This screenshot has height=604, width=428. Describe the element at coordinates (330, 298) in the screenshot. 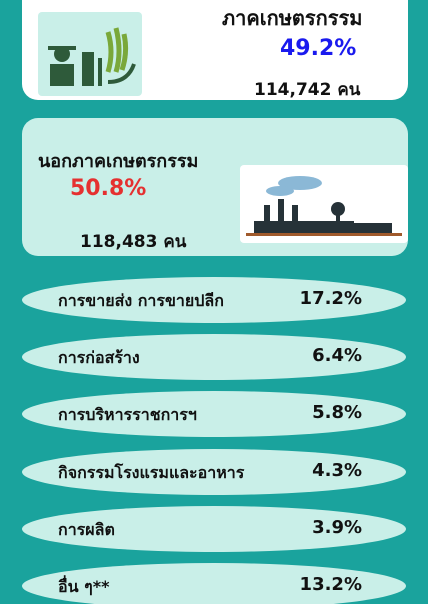

I see `sector-percent: 17.2%` at that location.